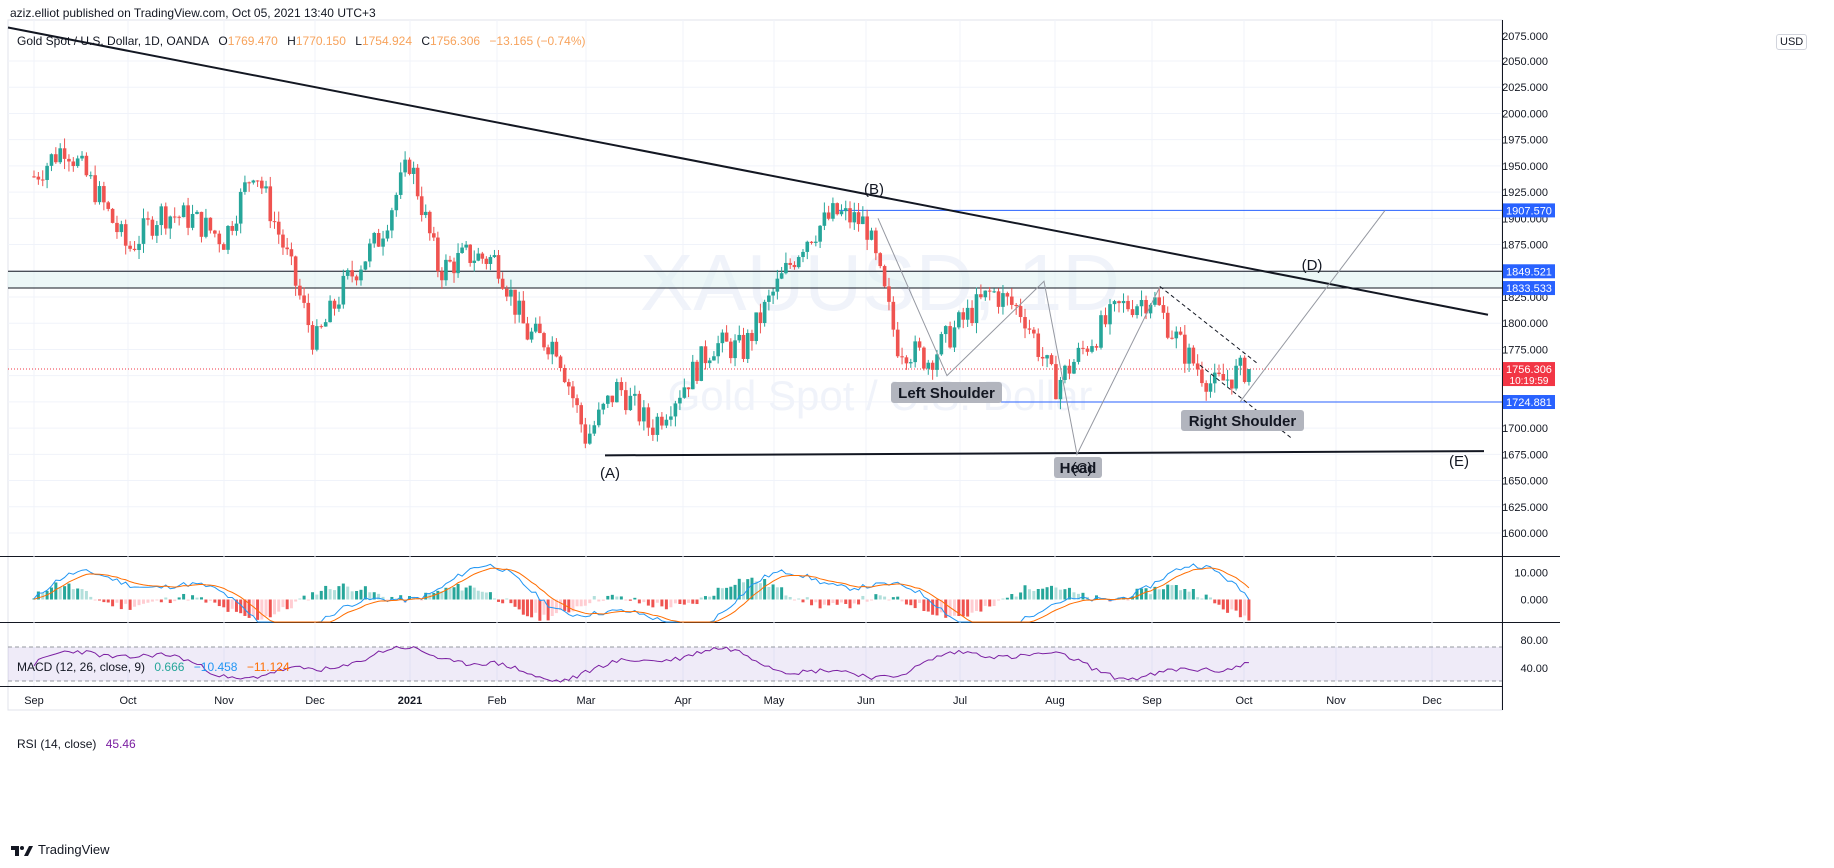 This screenshot has width=1834, height=868. What do you see at coordinates (60, 849) in the screenshot?
I see `footer-brand: TradingView` at bounding box center [60, 849].